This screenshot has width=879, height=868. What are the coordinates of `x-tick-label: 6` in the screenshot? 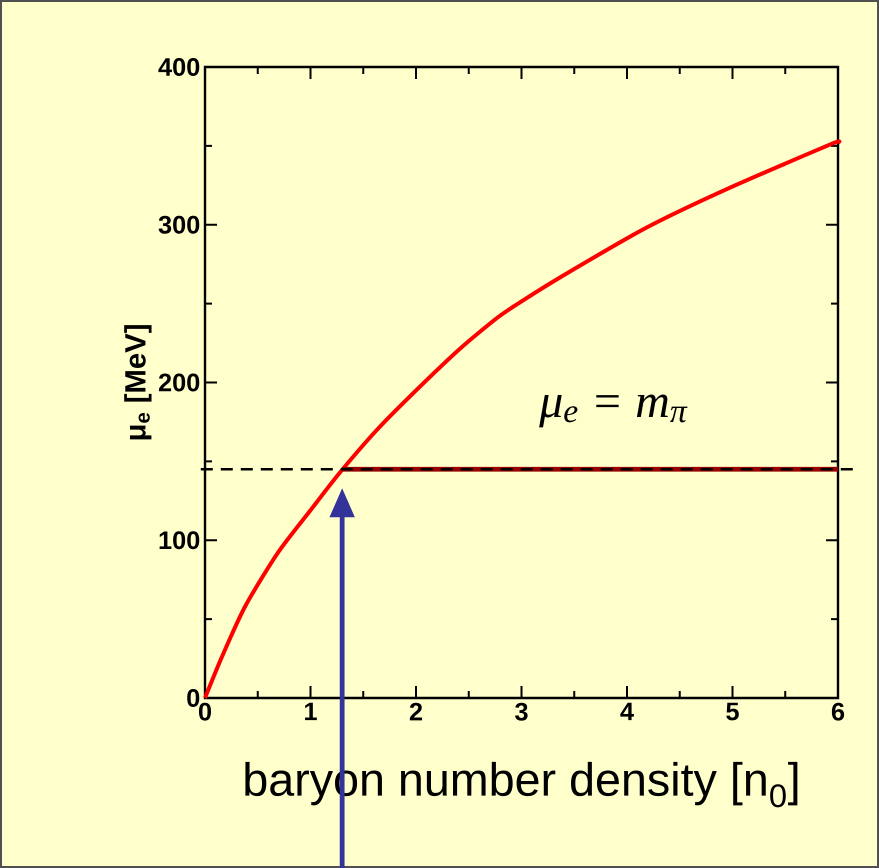 It's located at (838, 711).